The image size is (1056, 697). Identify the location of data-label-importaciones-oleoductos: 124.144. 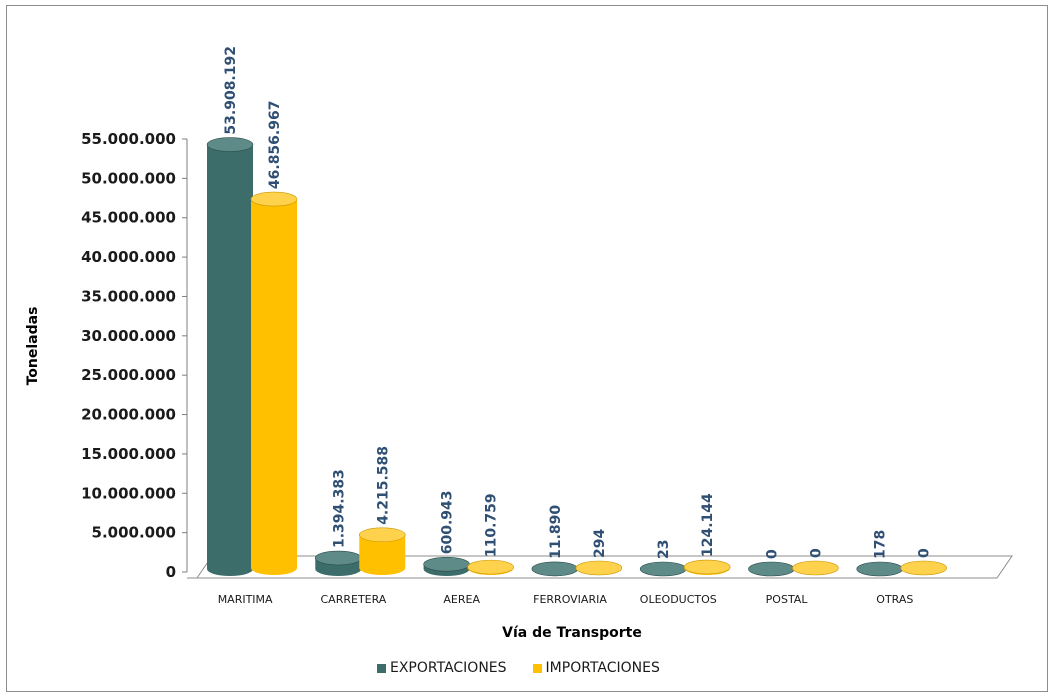
(708, 525).